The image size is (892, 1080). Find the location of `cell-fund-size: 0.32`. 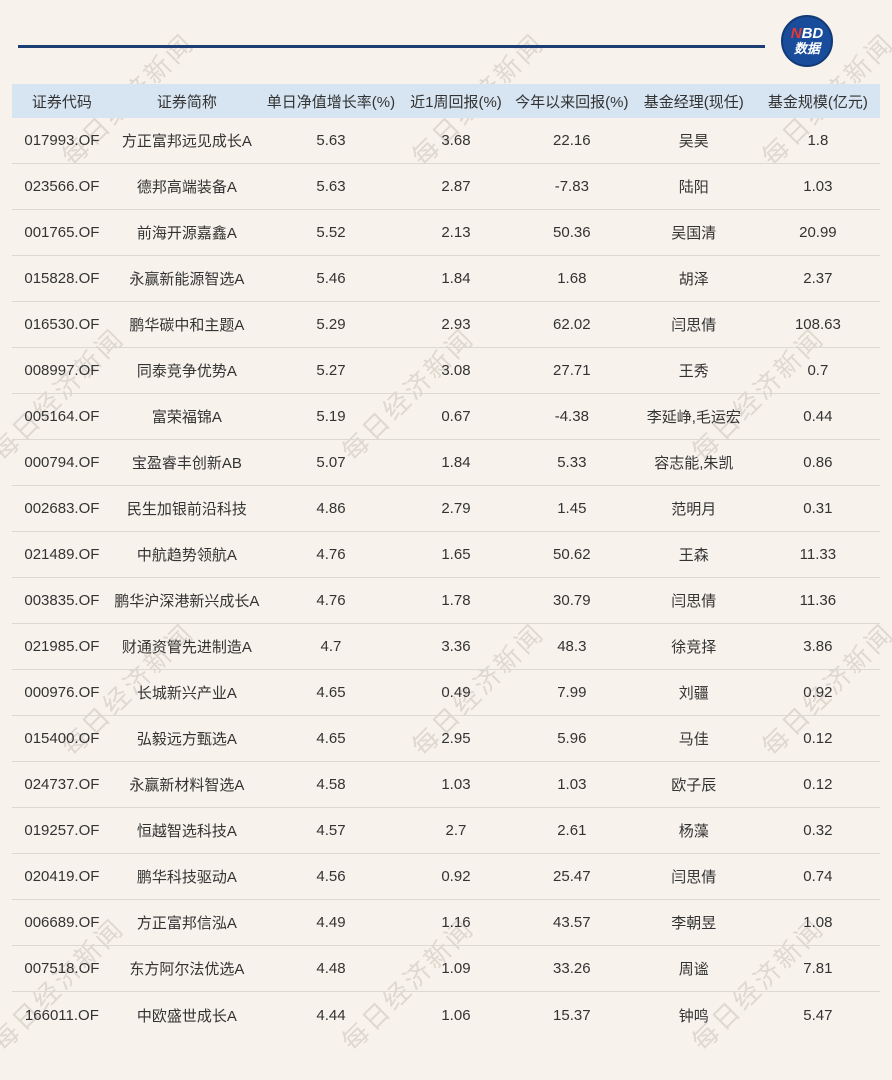

cell-fund-size: 0.32 is located at coordinates (818, 830).